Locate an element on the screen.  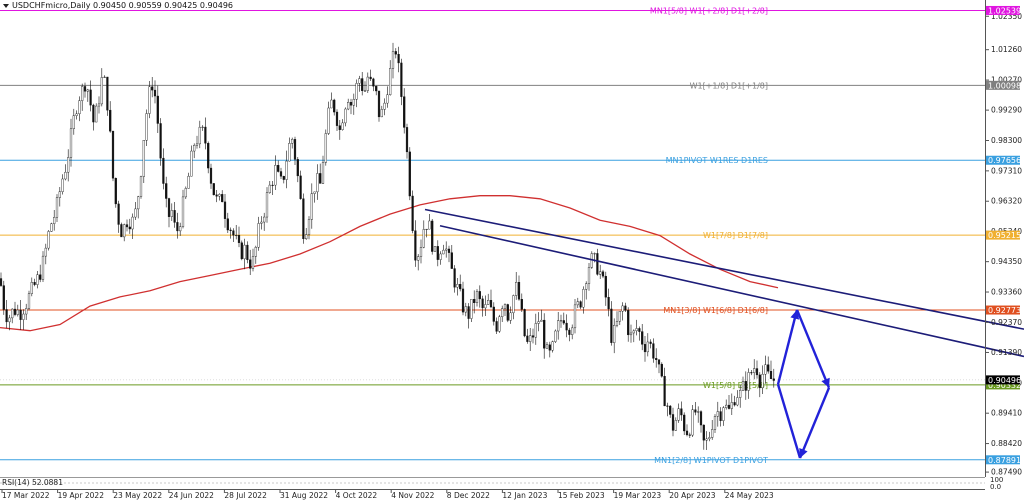
dropdown-triangle-icon is located at coordinates (6, 6).